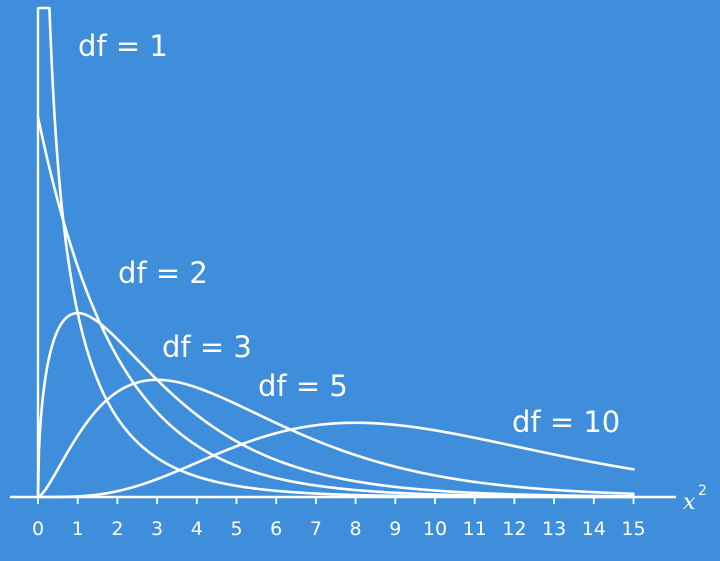 The image size is (720, 561). I want to click on x-tick-label-9: 9, so click(395, 529).